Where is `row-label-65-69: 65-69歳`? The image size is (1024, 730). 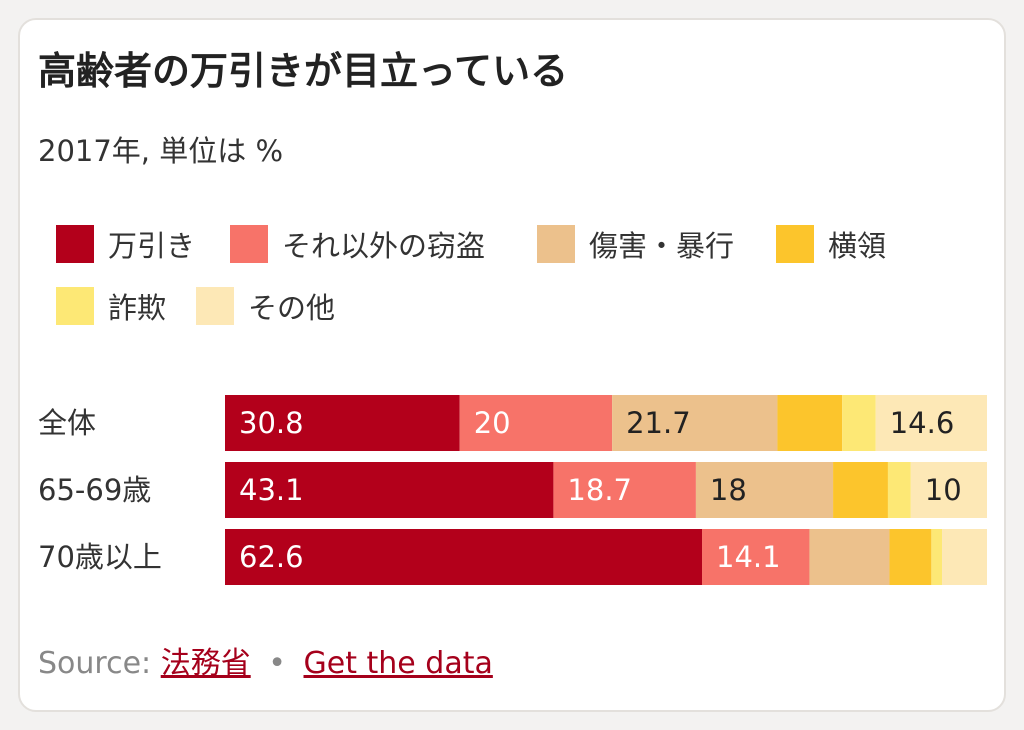
row-label-65-69: 65-69歳 is located at coordinates (95, 490).